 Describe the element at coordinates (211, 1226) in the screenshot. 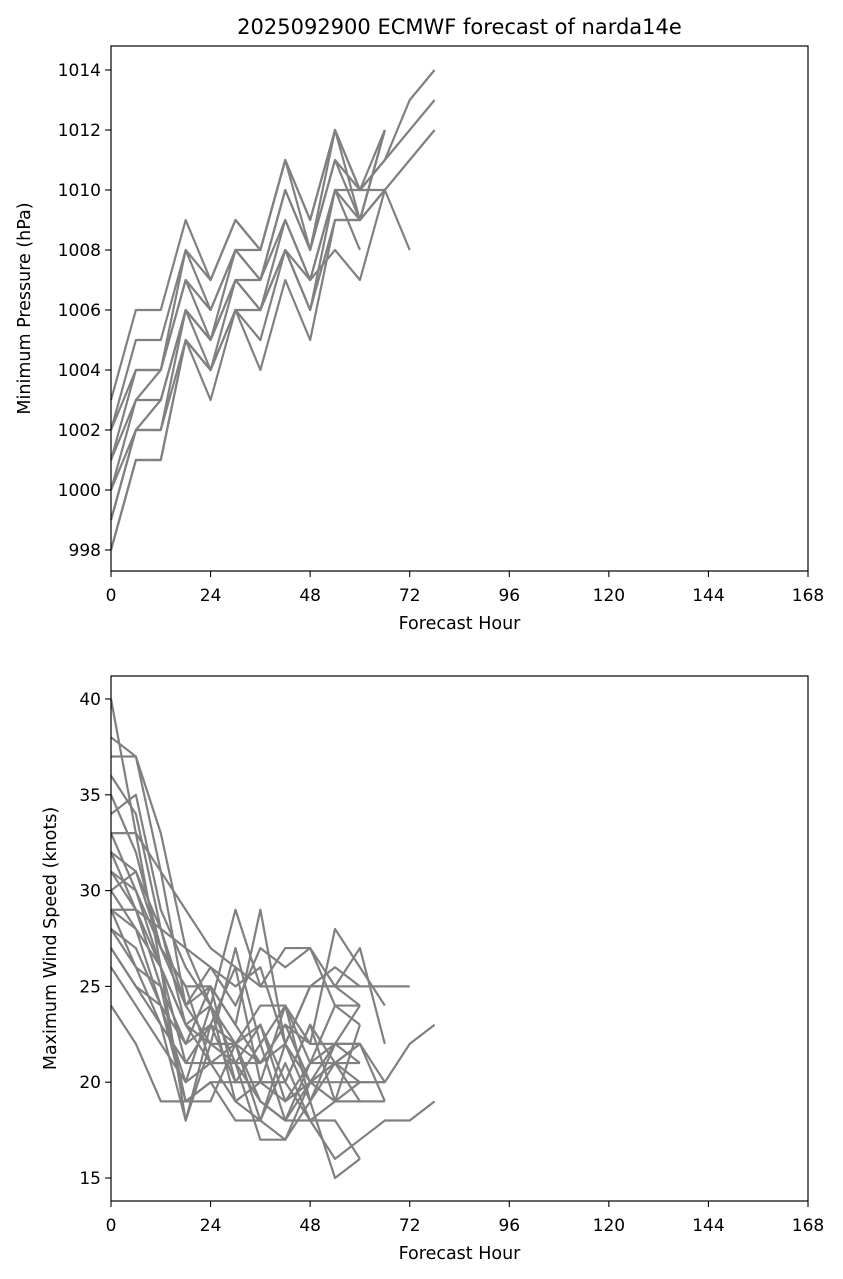

I see `wind-x-tick-label: 24` at that location.